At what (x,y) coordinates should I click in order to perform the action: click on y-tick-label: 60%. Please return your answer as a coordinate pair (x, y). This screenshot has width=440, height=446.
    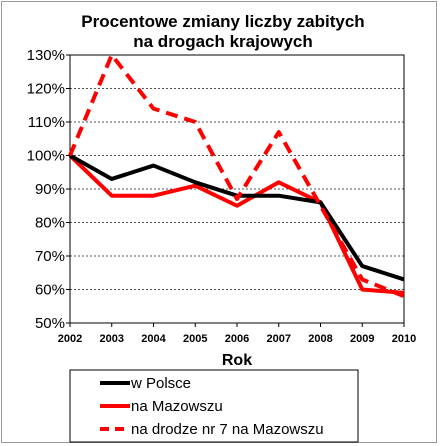
    Looking at the image, I should click on (50, 290).